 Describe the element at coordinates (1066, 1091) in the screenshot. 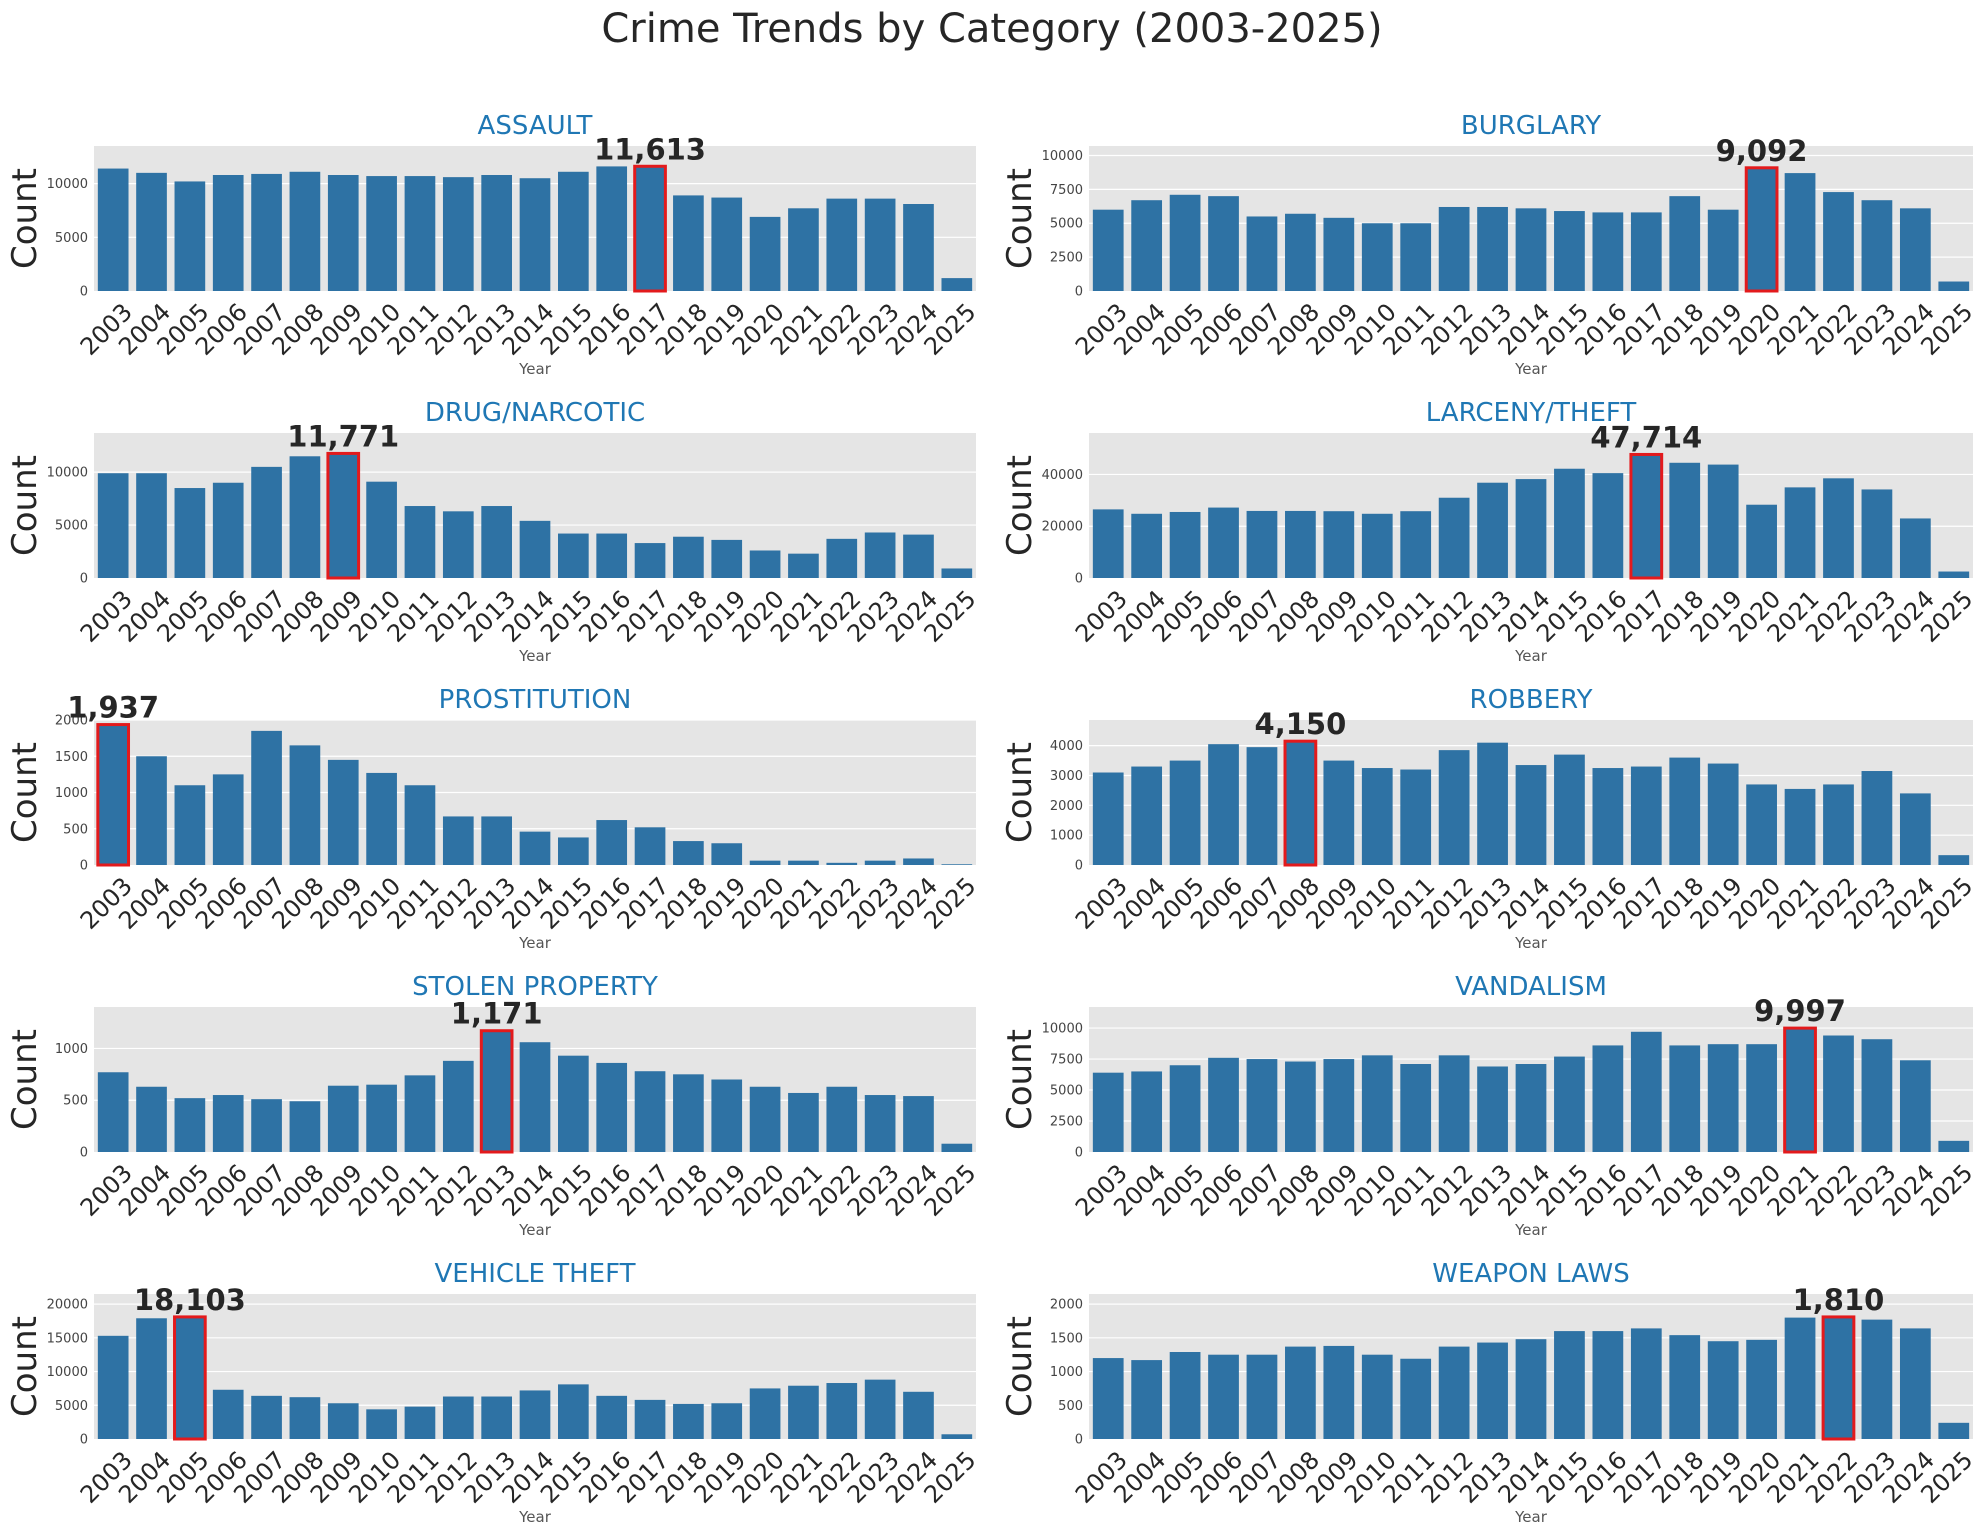

I see `y-tick-label: 5000` at that location.